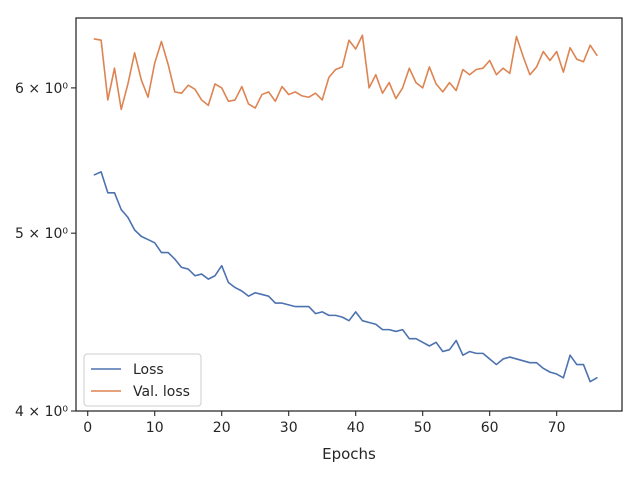  What do you see at coordinates (423, 428) in the screenshot?
I see `x-tick-label: 50` at bounding box center [423, 428].